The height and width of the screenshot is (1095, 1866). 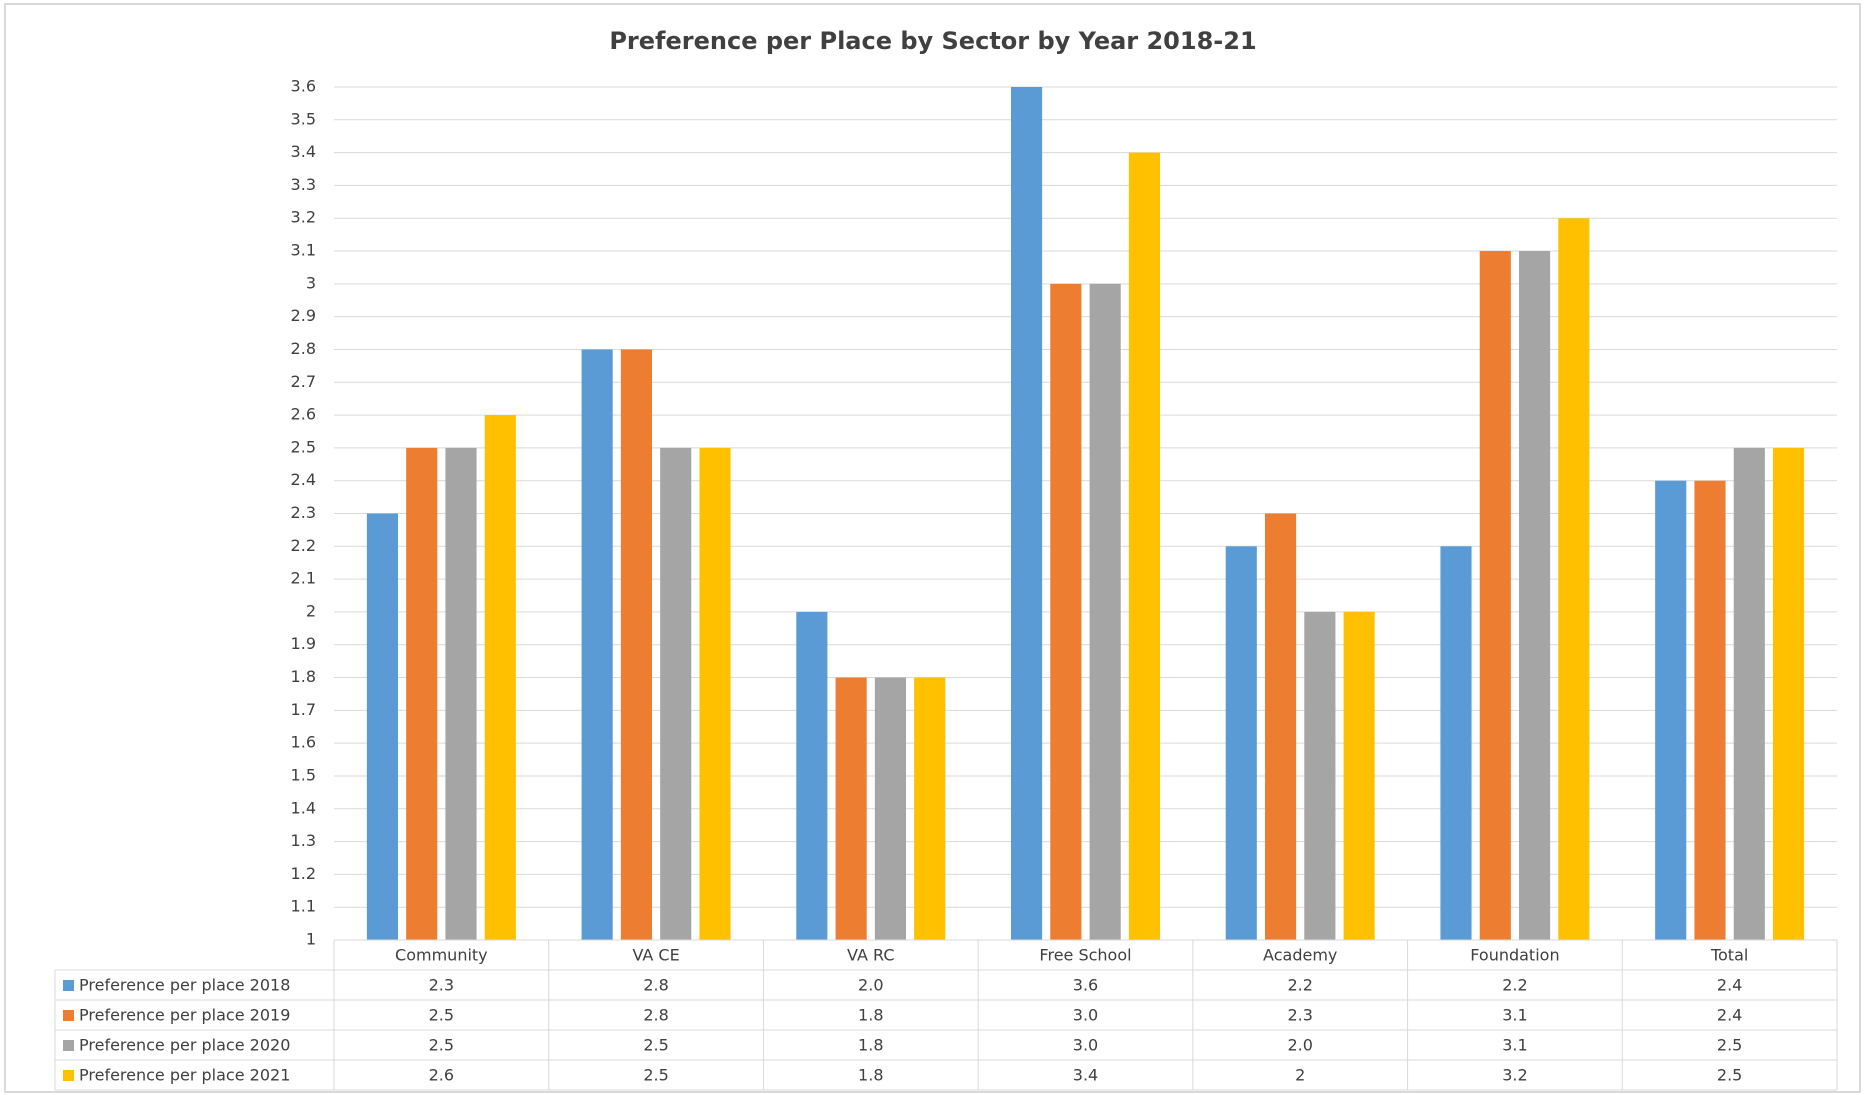 What do you see at coordinates (1300, 955) in the screenshot?
I see `x-tick-label: Academy` at bounding box center [1300, 955].